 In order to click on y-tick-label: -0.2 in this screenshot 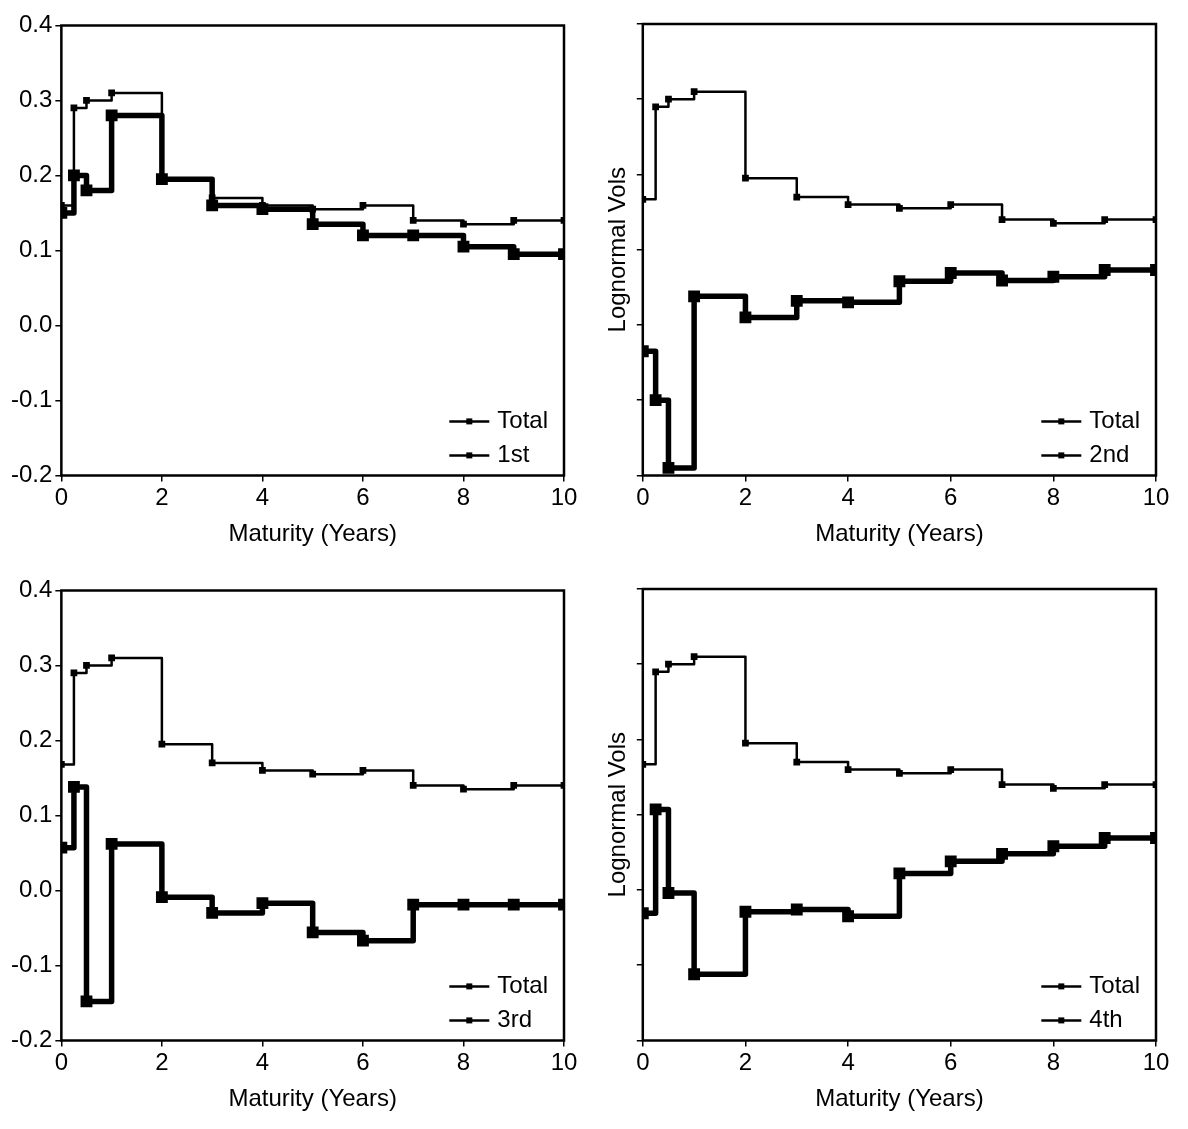, I will do `click(32, 474)`.